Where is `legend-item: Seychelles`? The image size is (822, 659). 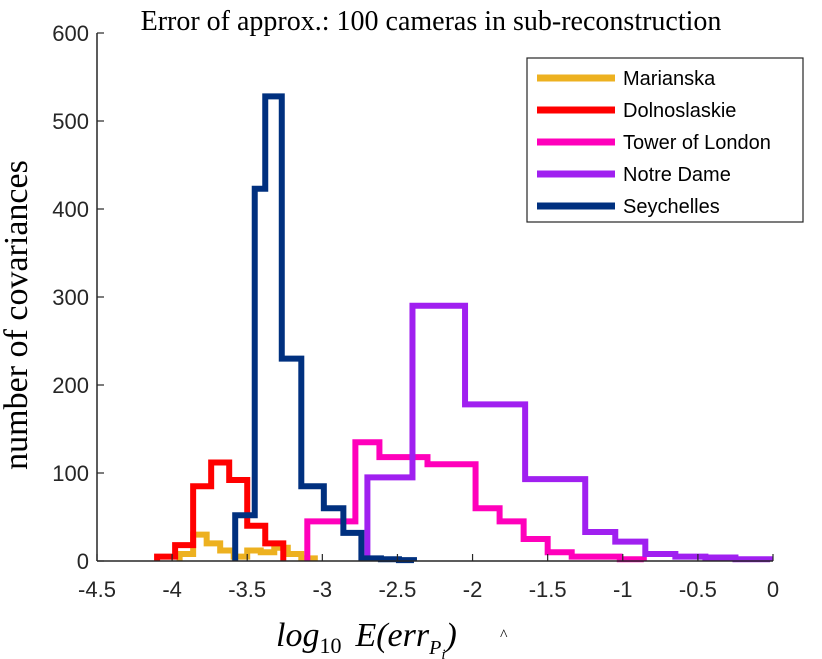 legend-item: Seychelles is located at coordinates (628, 207).